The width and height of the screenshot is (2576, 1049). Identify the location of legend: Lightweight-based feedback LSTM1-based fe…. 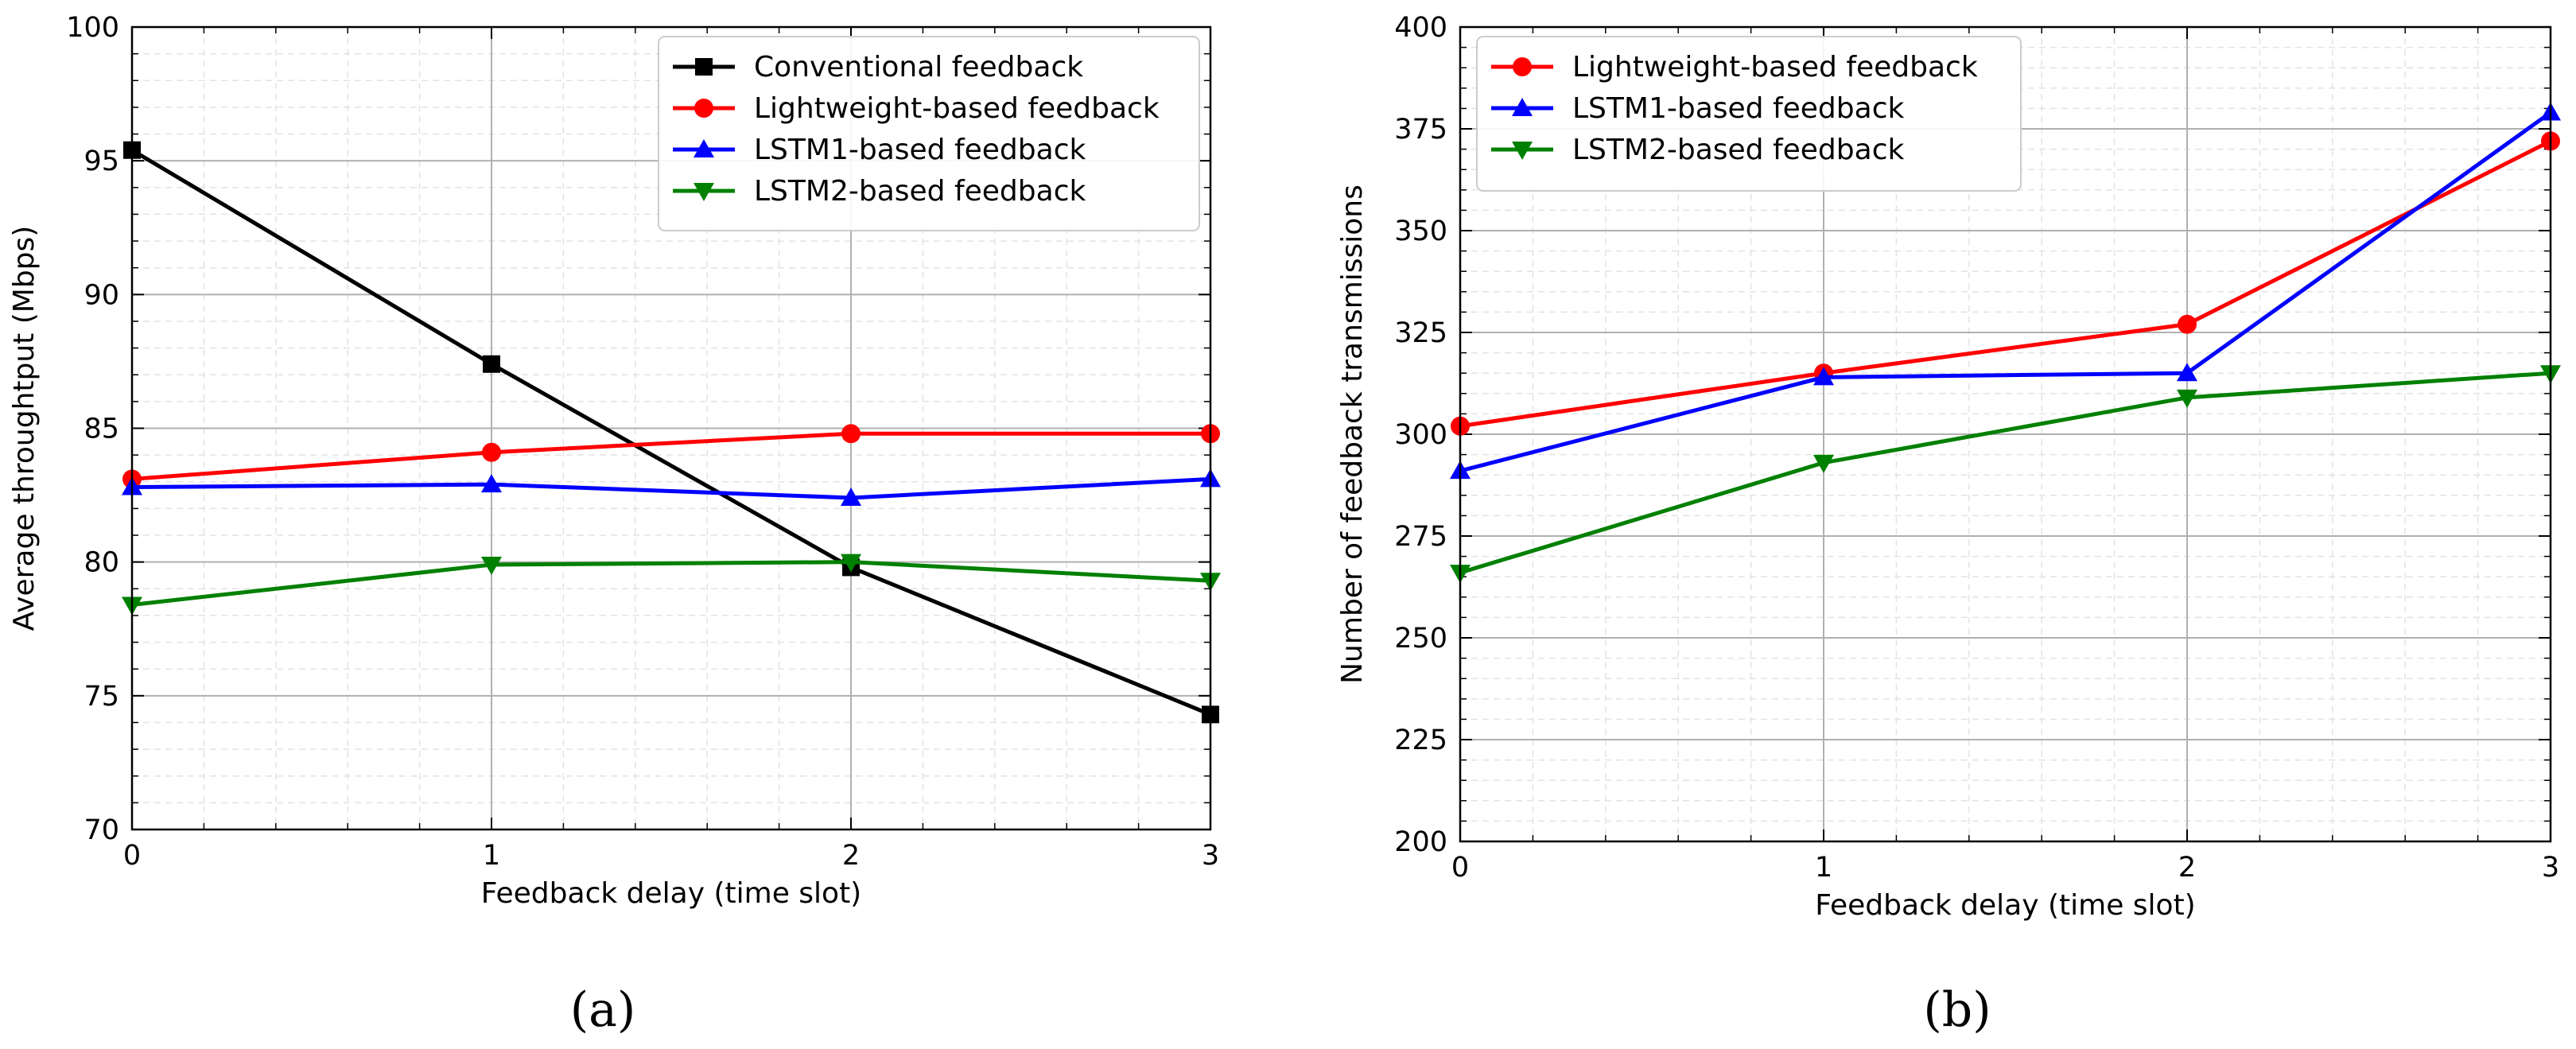
(1749, 114).